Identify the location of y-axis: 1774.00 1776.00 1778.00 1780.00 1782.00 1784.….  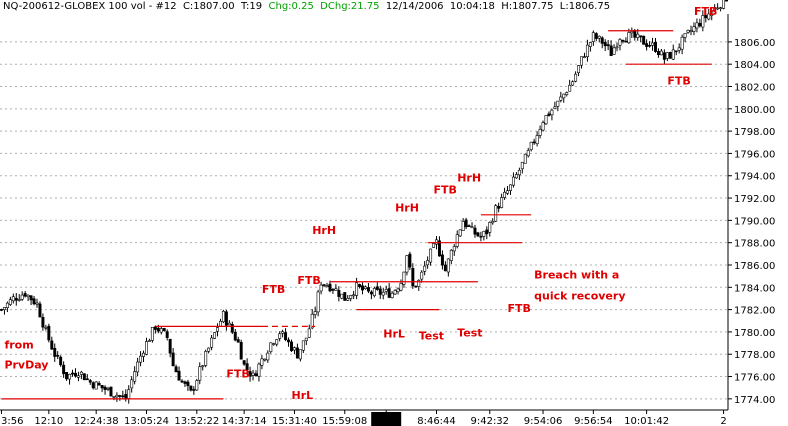
(751, 212).